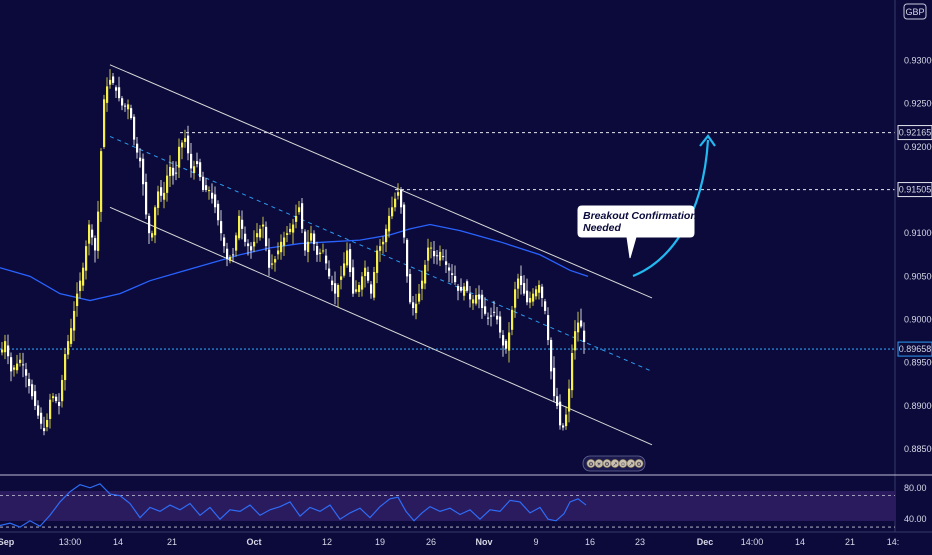 This screenshot has height=555, width=932. What do you see at coordinates (639, 463) in the screenshot?
I see `event-icon` at bounding box center [639, 463].